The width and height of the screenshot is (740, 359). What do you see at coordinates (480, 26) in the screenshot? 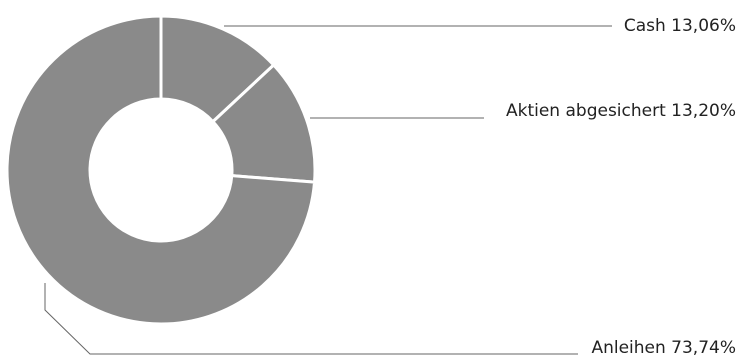
I see `label-cash: Cash 13,06%` at bounding box center [480, 26].